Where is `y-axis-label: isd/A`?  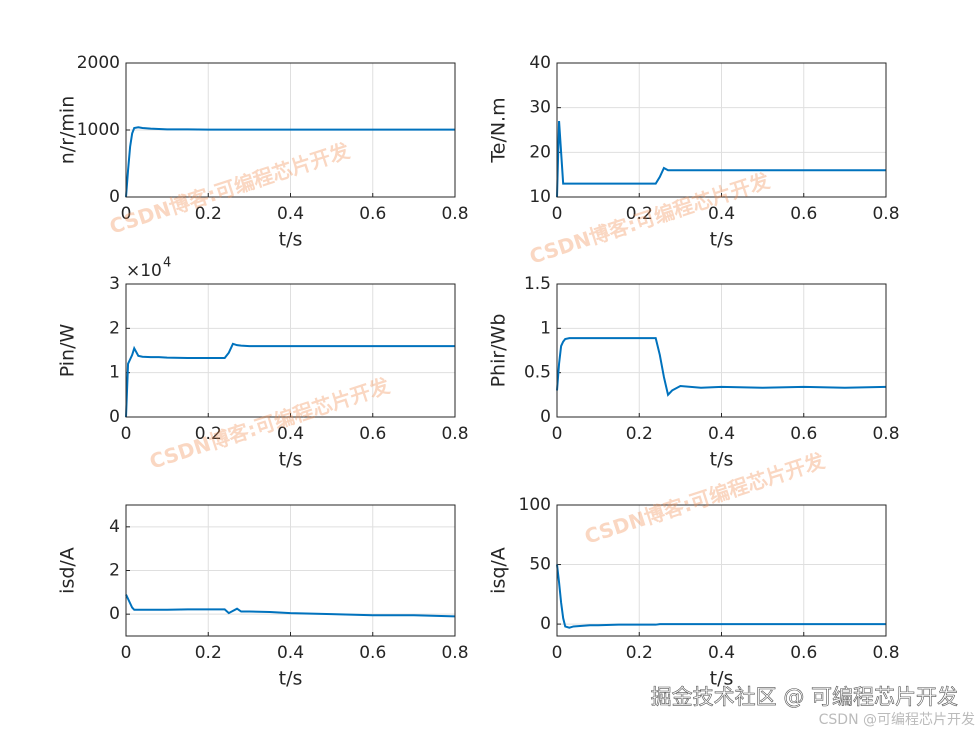
y-axis-label: isd/A is located at coordinates (68, 570).